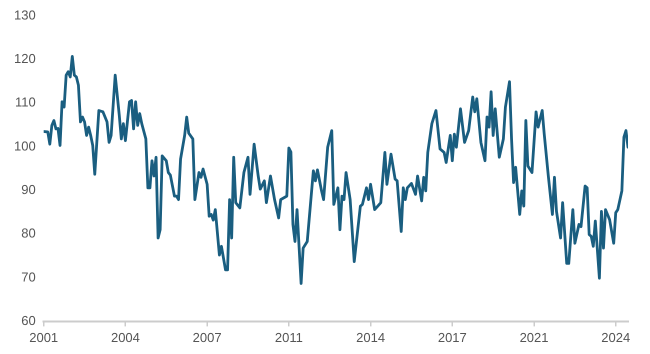 This screenshot has width=650, height=354. Describe the element at coordinates (288, 337) in the screenshot. I see `x-tick-label: 2011` at that location.